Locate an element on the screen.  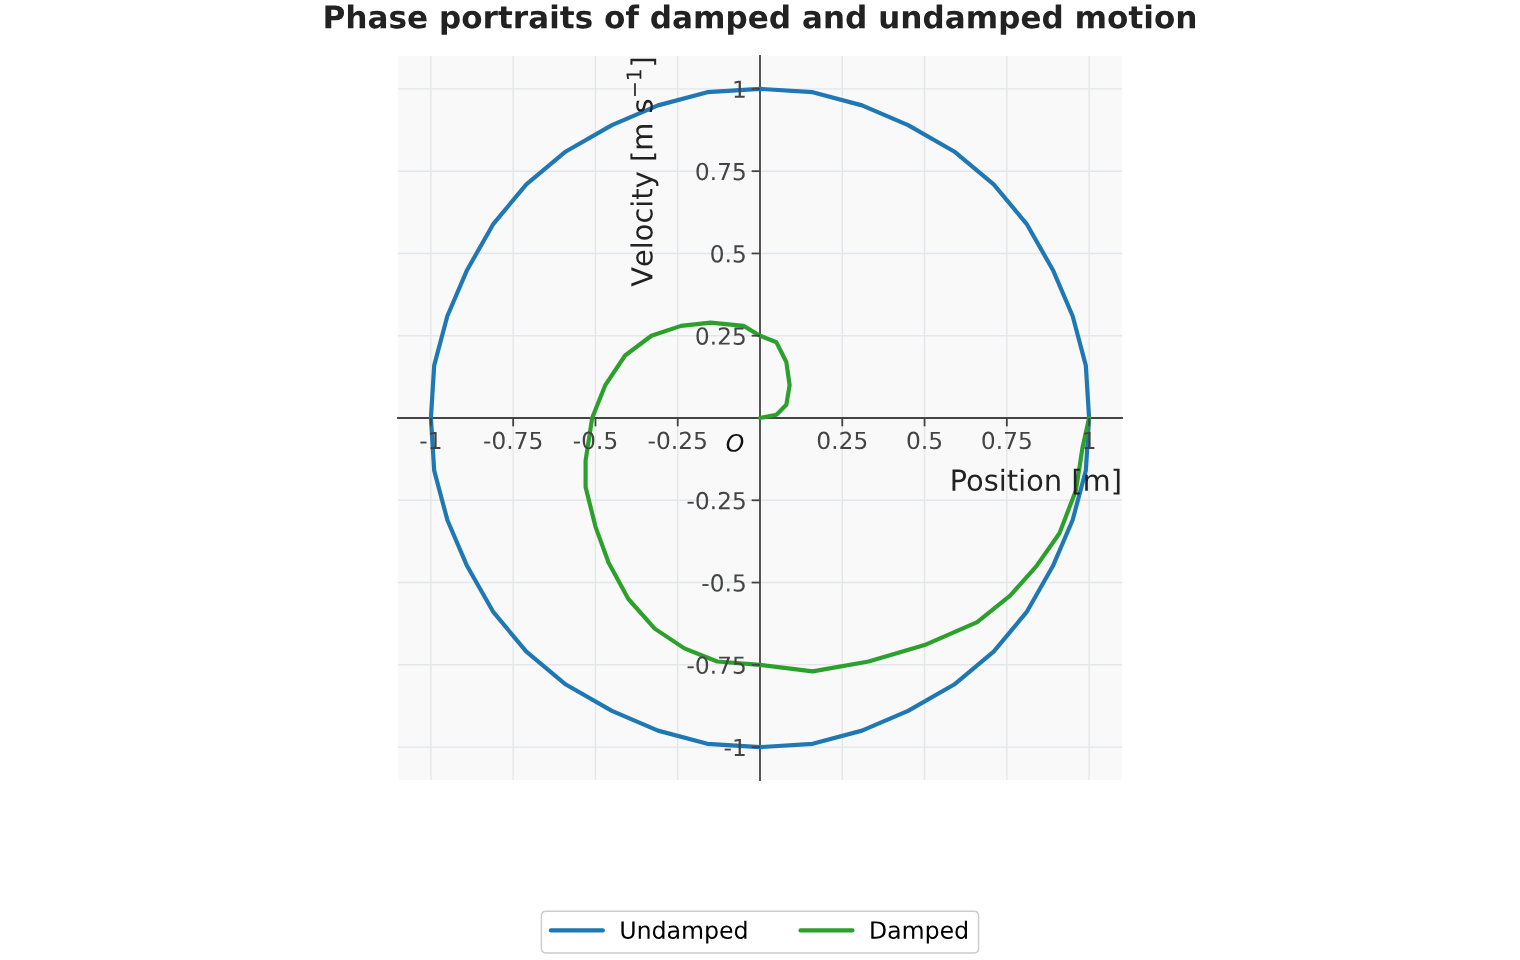
legend-label: Damped is located at coordinates (919, 932).